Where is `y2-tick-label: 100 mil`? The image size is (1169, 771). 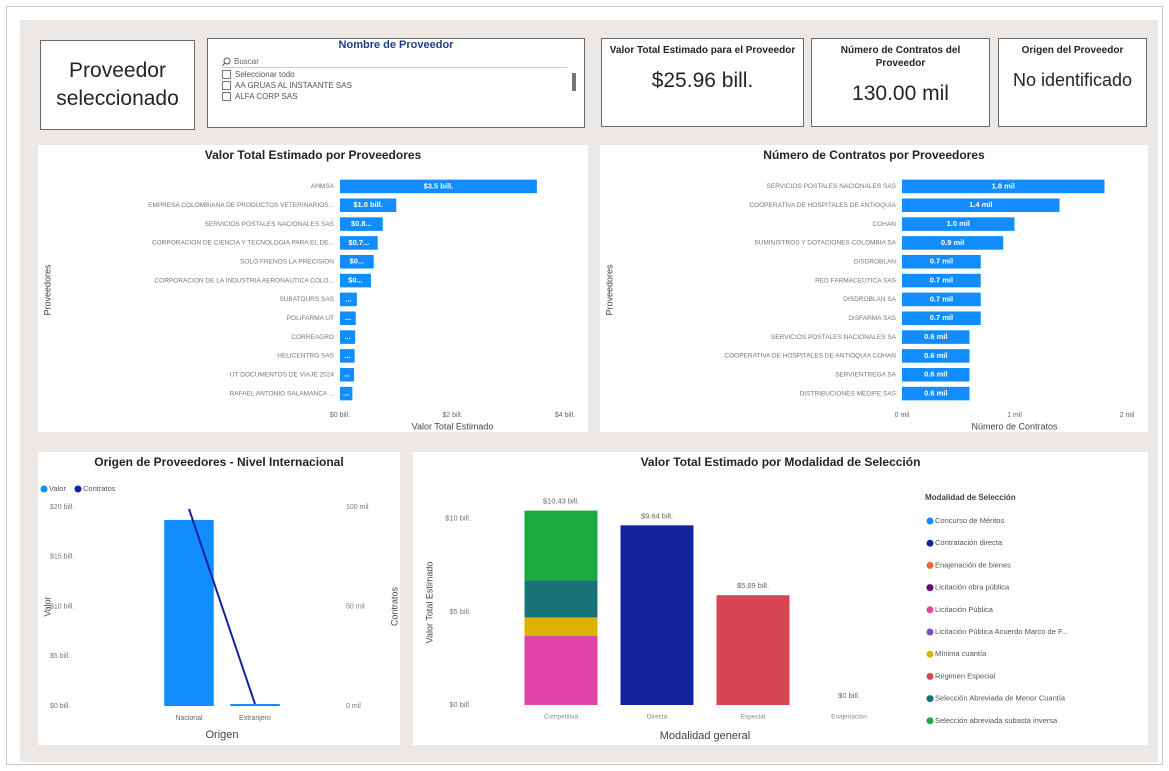
y2-tick-label: 100 mil is located at coordinates (357, 507).